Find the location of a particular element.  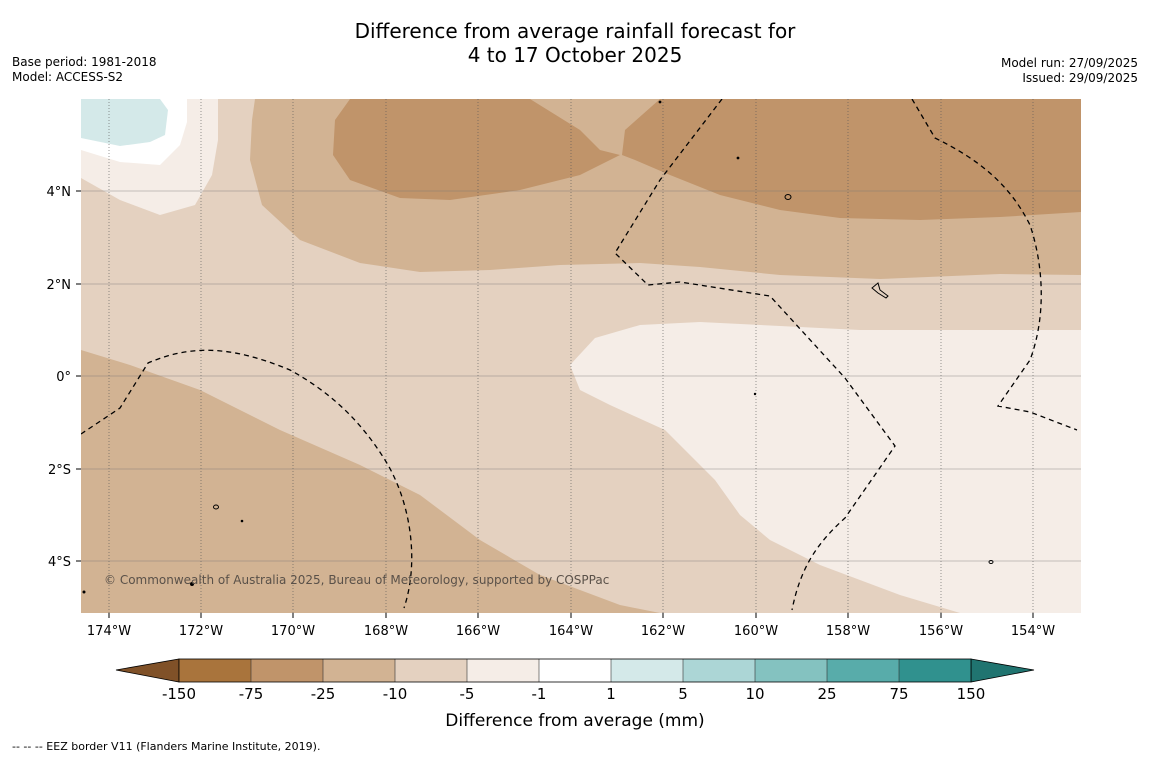

base-period: Base period: 1981-2018 is located at coordinates (84, 62).